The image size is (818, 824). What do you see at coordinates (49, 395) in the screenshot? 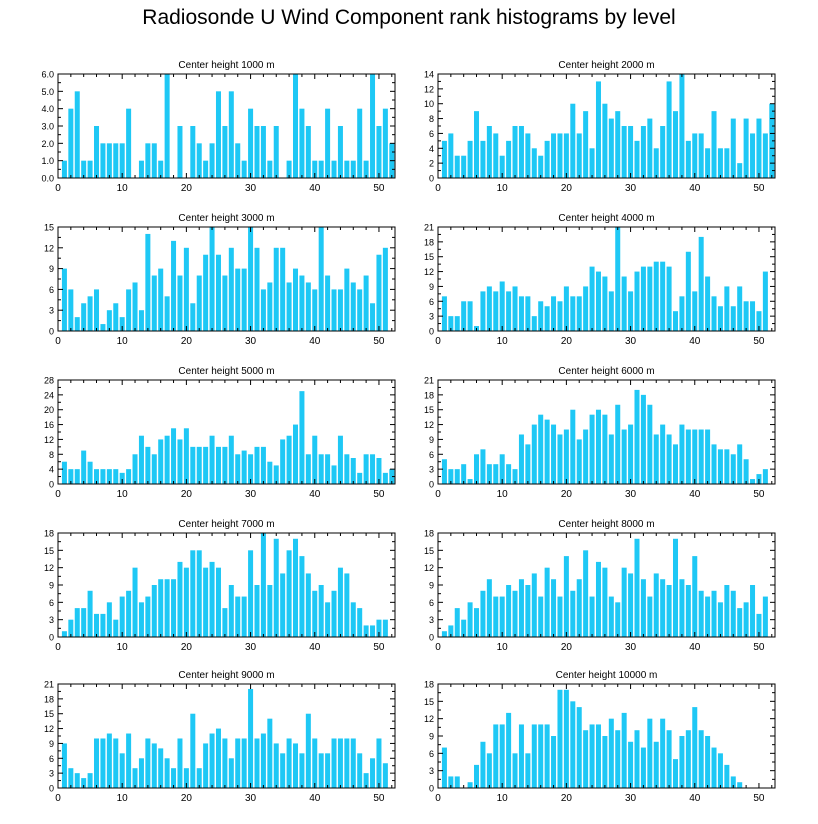
I see `y-tick-label: 24` at bounding box center [49, 395].